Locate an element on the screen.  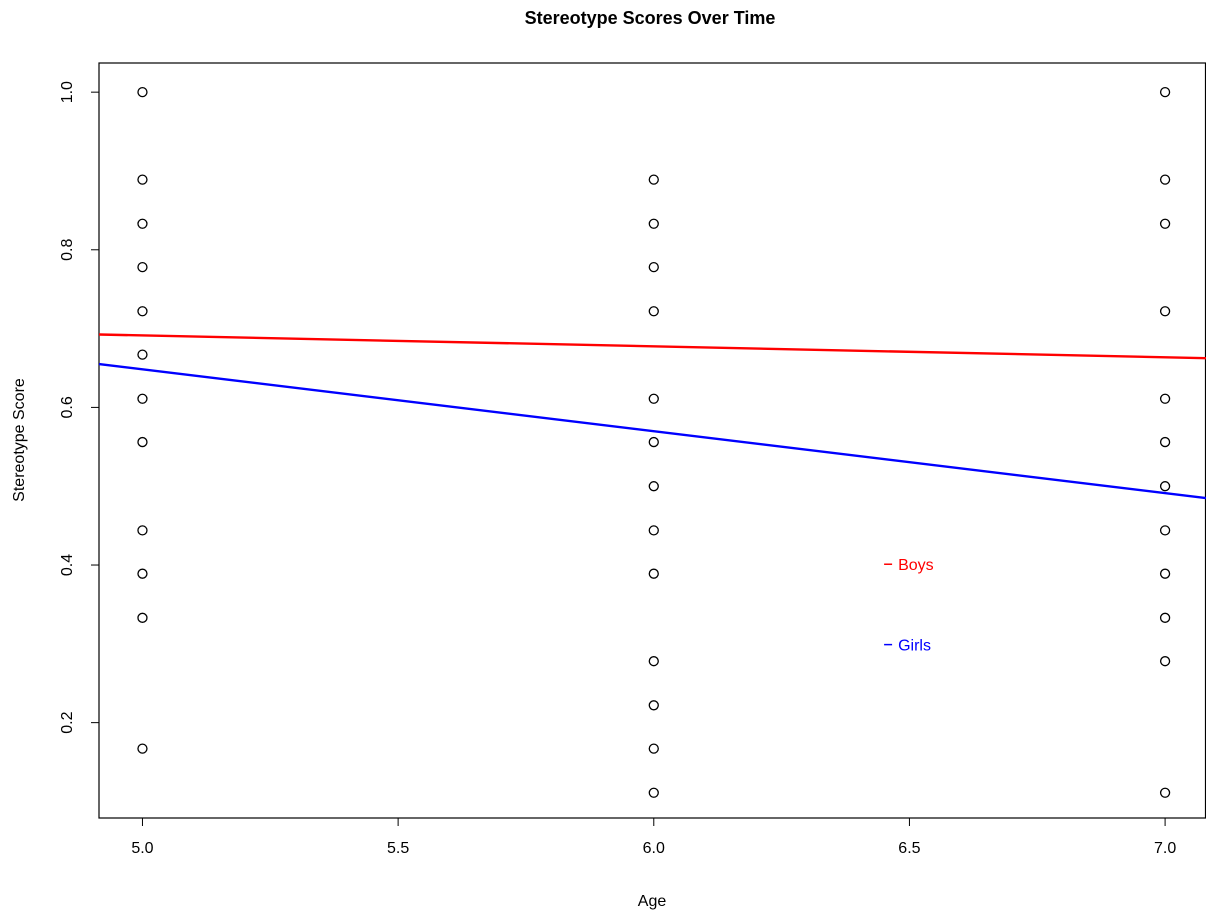
chart-title: Stereotype Scores Over Time is located at coordinates (650, 18).